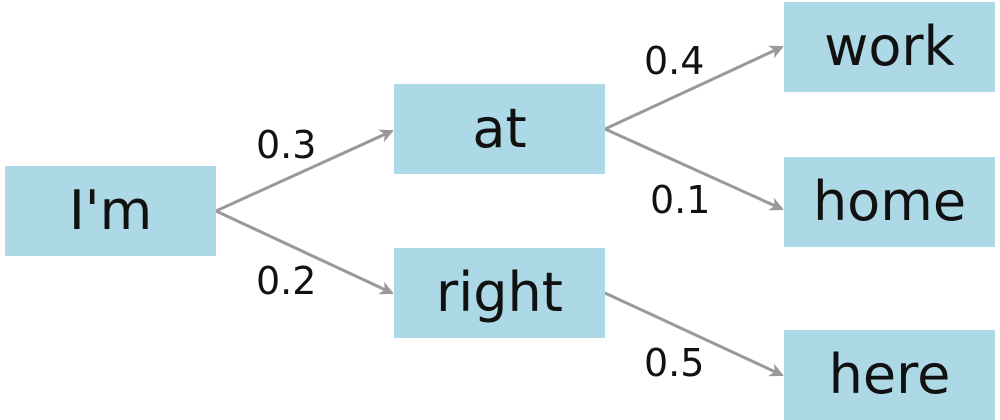 Image resolution: width=1000 pixels, height=420 pixels. What do you see at coordinates (110, 211) in the screenshot?
I see `node-im: I'm` at bounding box center [110, 211].